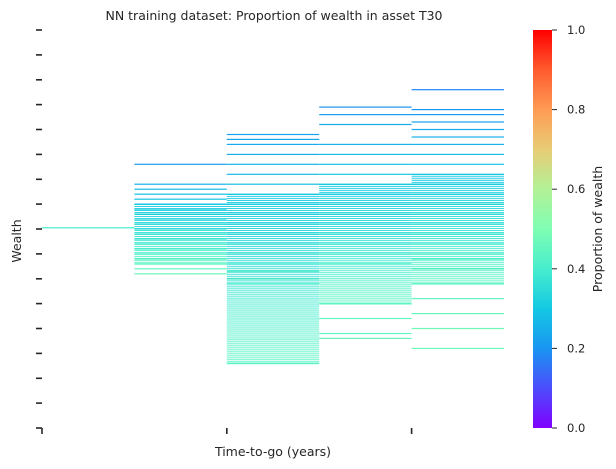 This screenshot has height=469, width=616. Describe the element at coordinates (272, 451) in the screenshot. I see `x-axis-label: Time-to-go (years)` at that location.